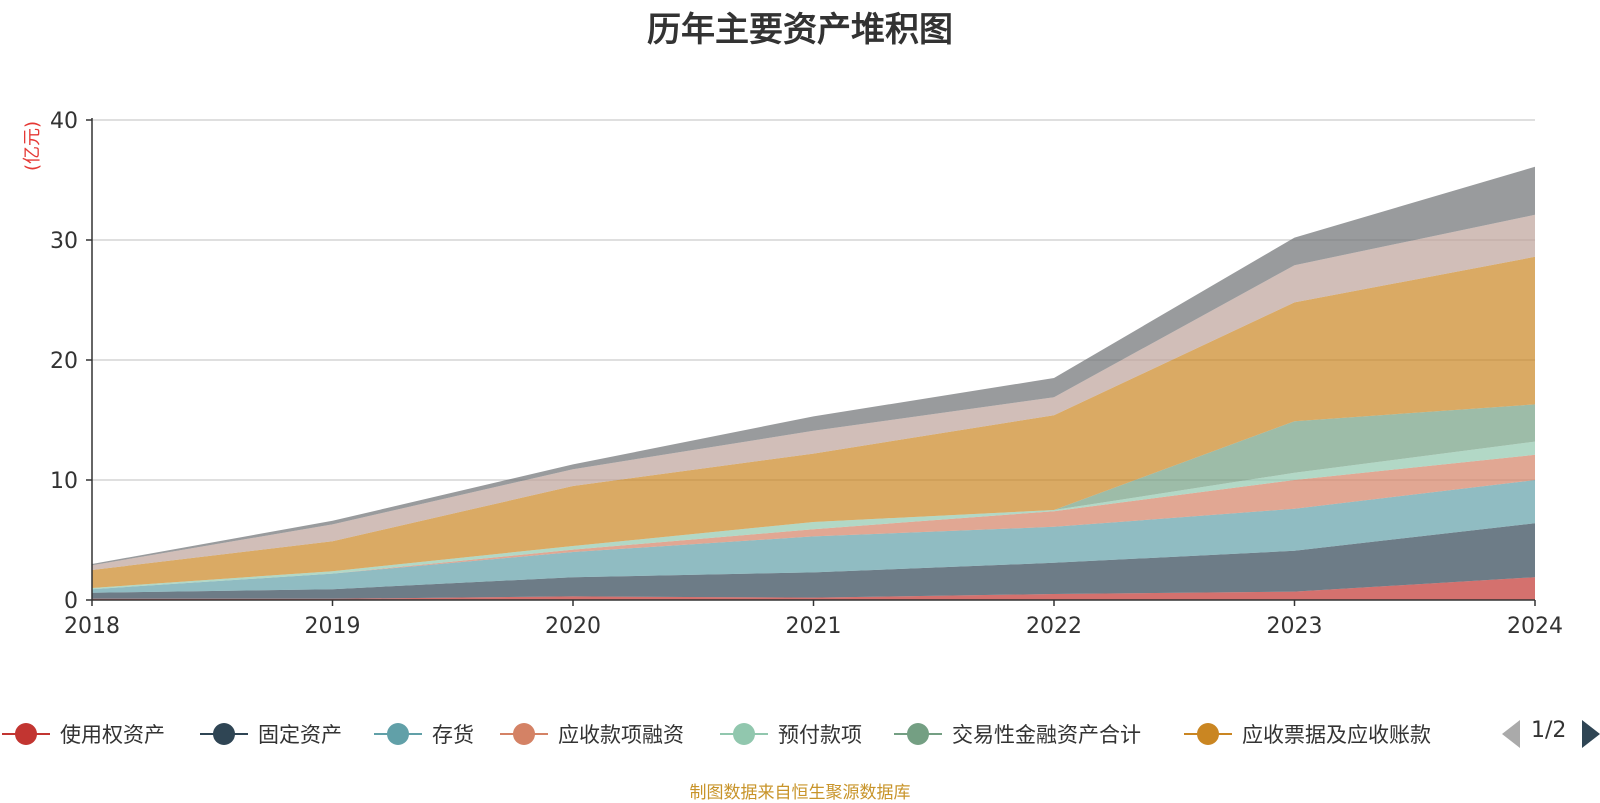 The width and height of the screenshot is (1600, 803). I want to click on legend-item-inventory: 存货, so click(424, 734).